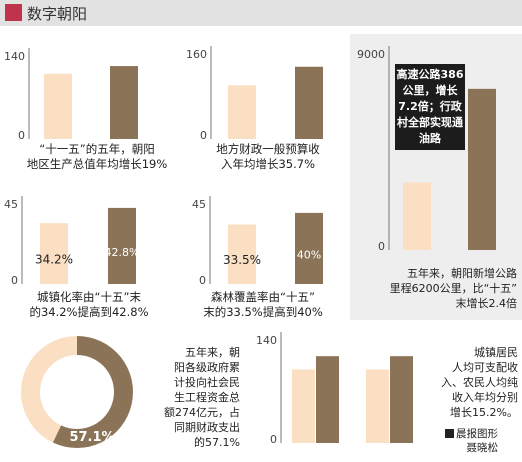 The height and width of the screenshot is (462, 522). What do you see at coordinates (462, 273) in the screenshot?
I see `caption-line: 五年来，朝阳新增公路` at bounding box center [462, 273].